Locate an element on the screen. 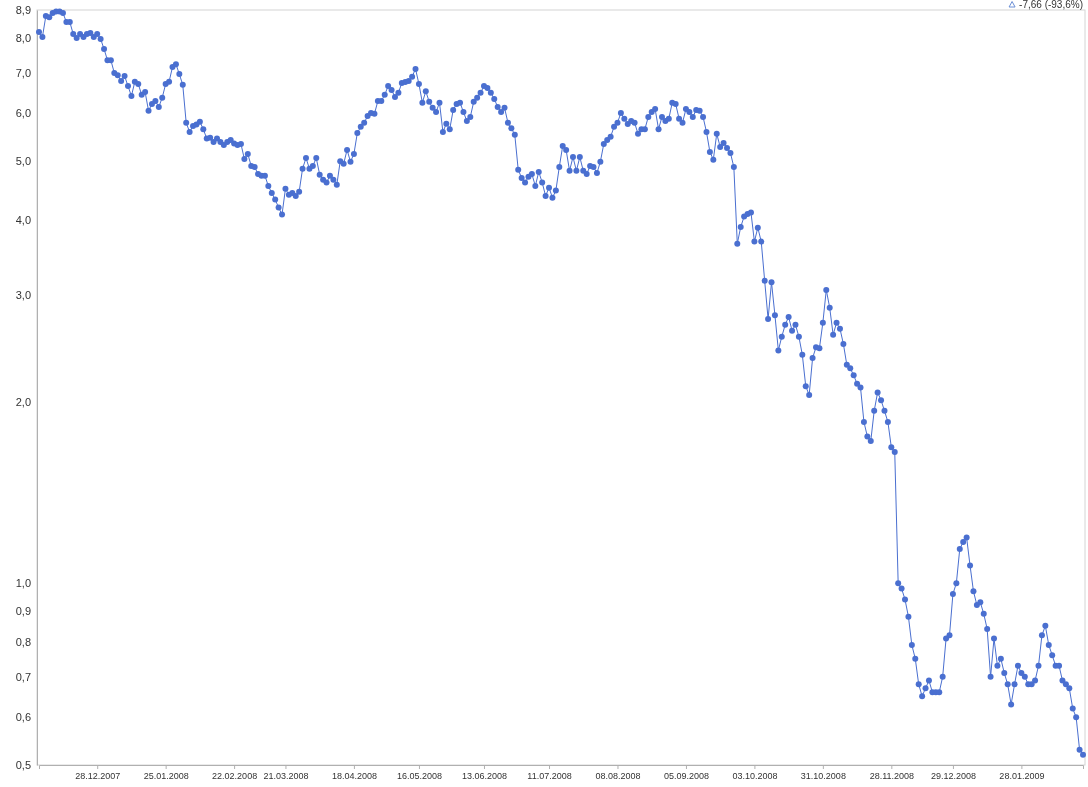  y-tick-label: 5,0 is located at coordinates (23, 161).